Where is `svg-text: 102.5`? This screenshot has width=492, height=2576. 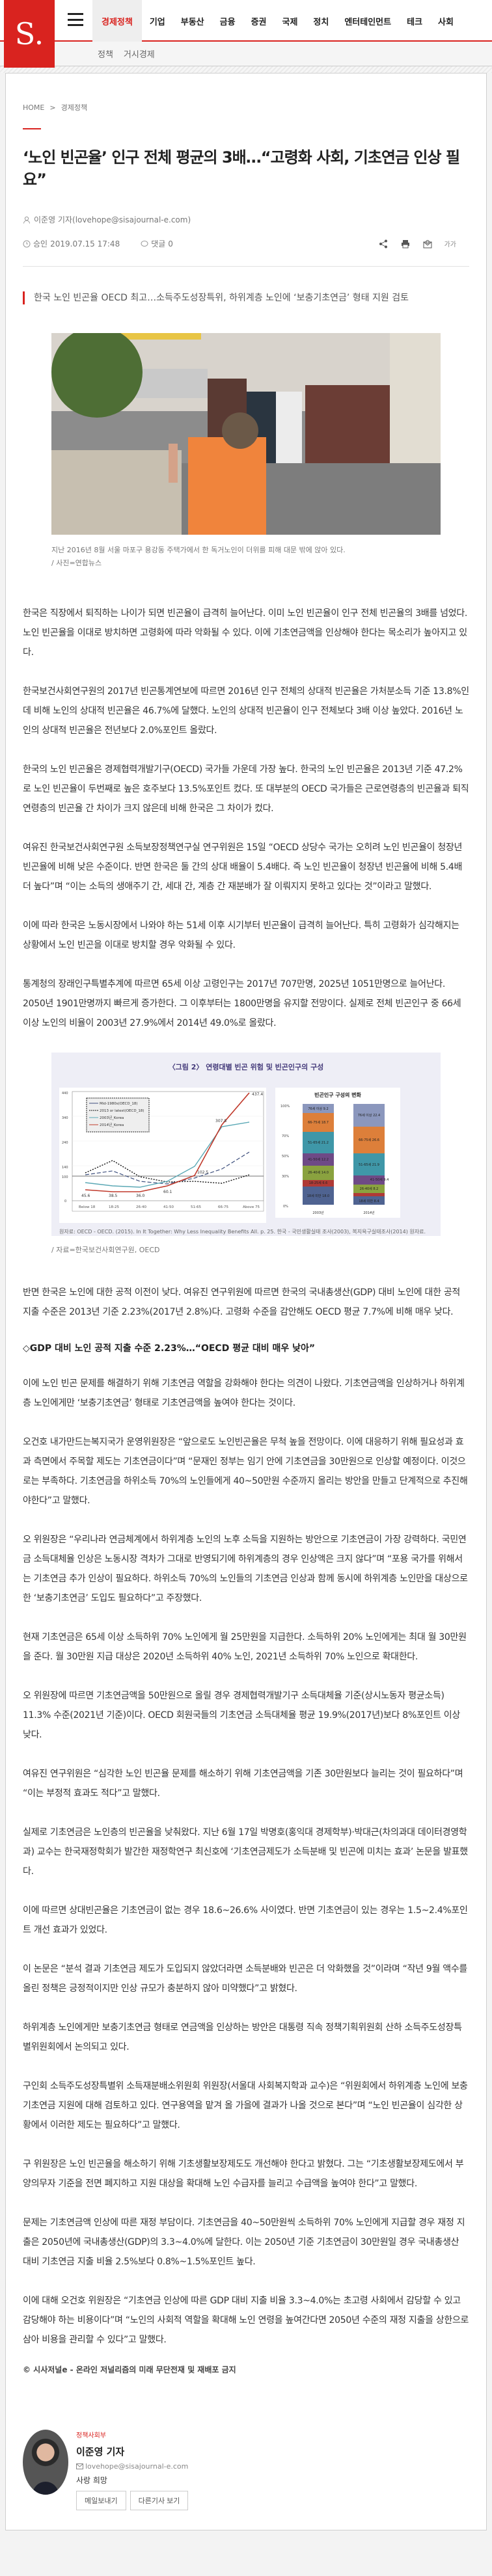 svg-text: 102.5 is located at coordinates (203, 1172).